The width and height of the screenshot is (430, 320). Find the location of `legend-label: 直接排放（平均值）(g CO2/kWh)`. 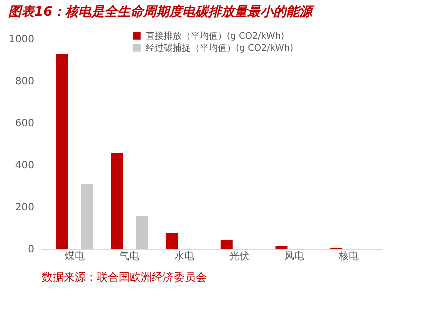

legend-label: 直接排放（平均值）(g CO2/kWh) is located at coordinates (215, 36).